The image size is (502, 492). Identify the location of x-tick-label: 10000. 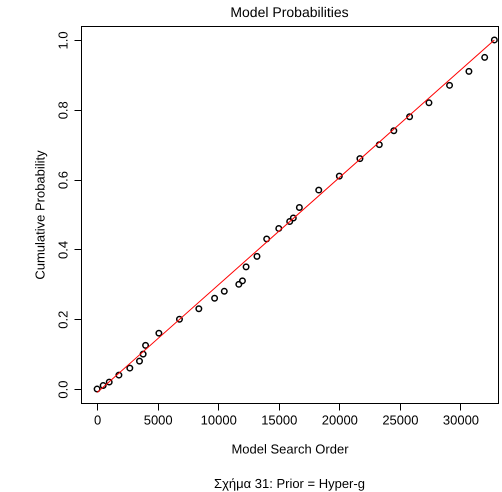
(218, 420).